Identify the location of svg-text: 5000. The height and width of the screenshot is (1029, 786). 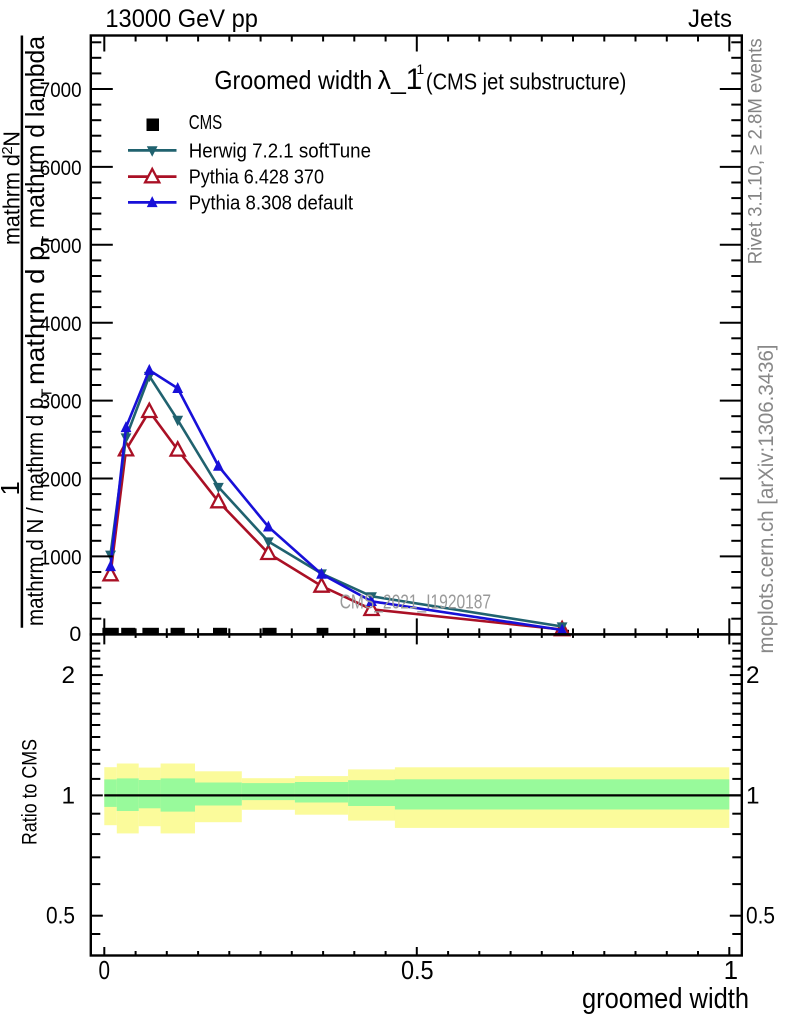
(61, 246).